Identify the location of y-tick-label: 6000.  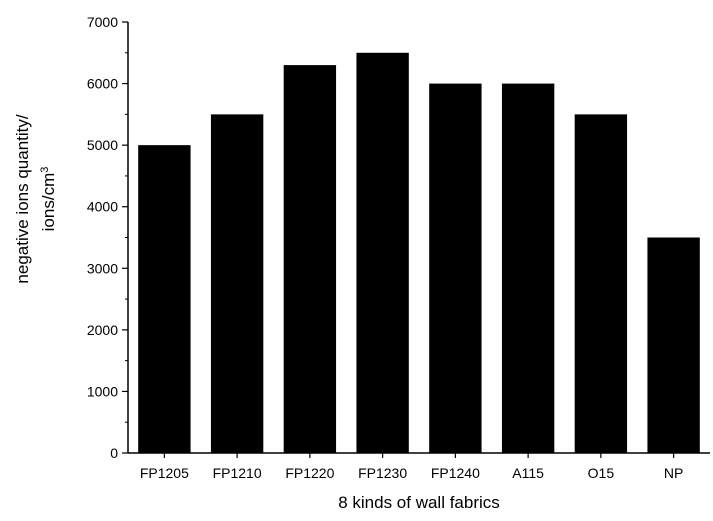
(102, 84).